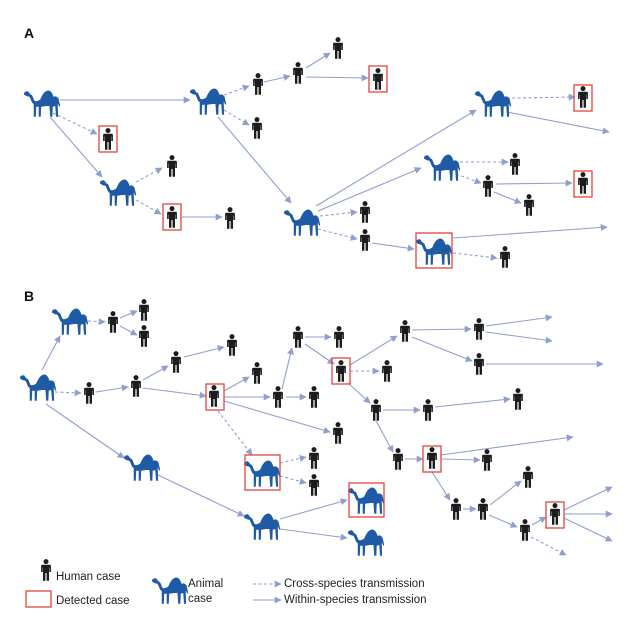 Image resolution: width=637 pixels, height=626 pixels. I want to click on human-a14, so click(515, 164).